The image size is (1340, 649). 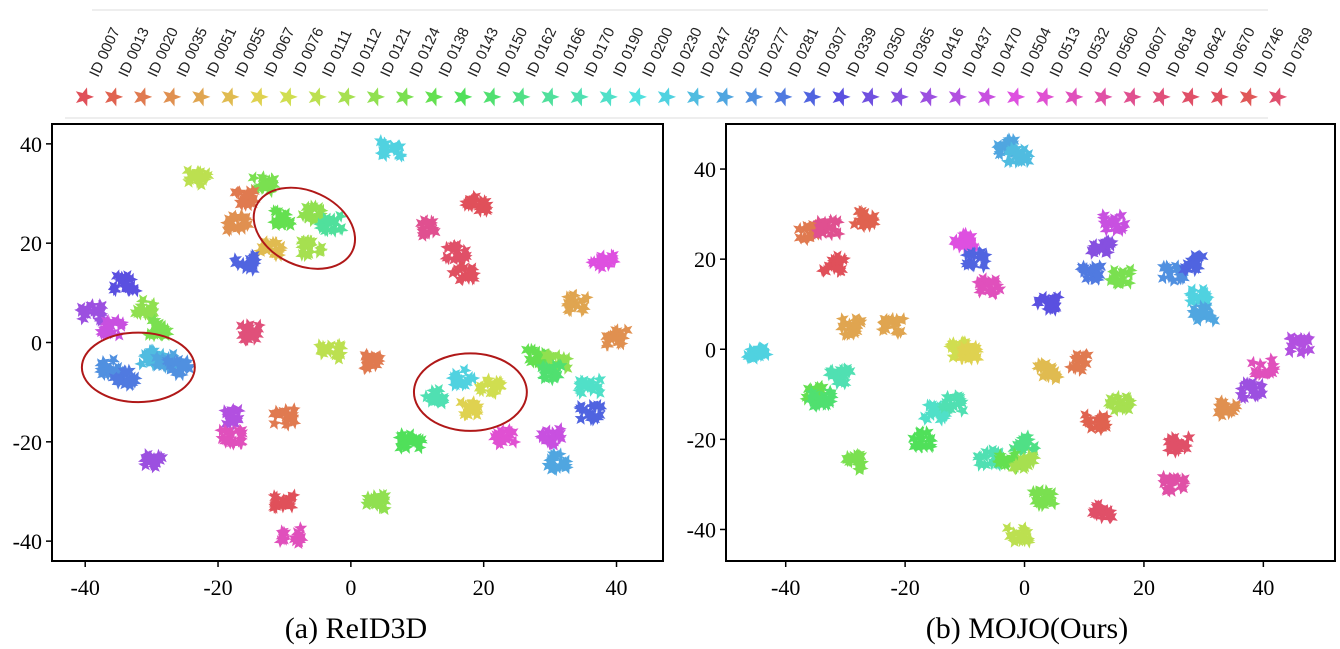 What do you see at coordinates (31, 144) in the screenshot?
I see `y-tick-label: 40` at bounding box center [31, 144].